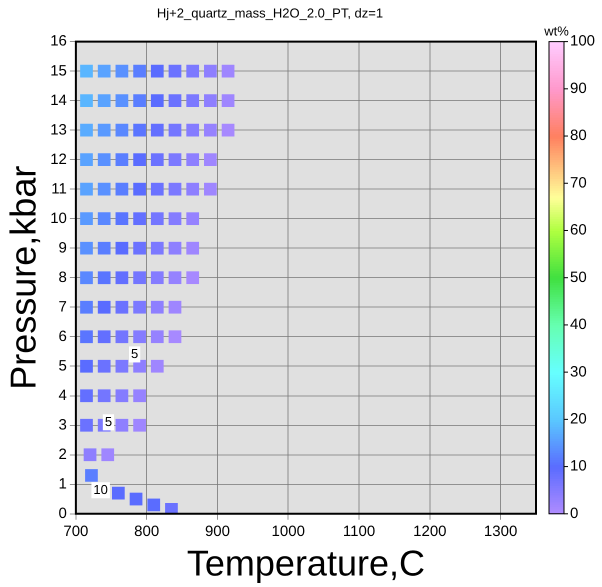  I want to click on color-bar-label: 80, so click(578, 135).